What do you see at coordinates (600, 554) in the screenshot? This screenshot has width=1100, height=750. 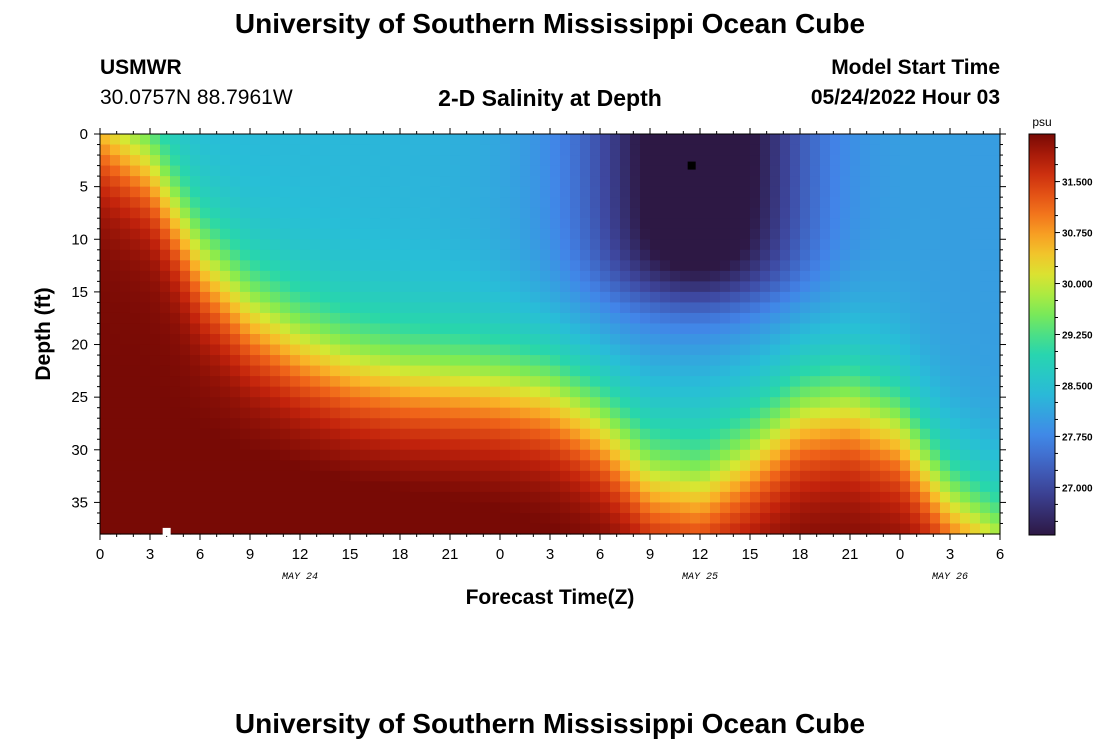 I see `x-tick-label: 6` at bounding box center [600, 554].